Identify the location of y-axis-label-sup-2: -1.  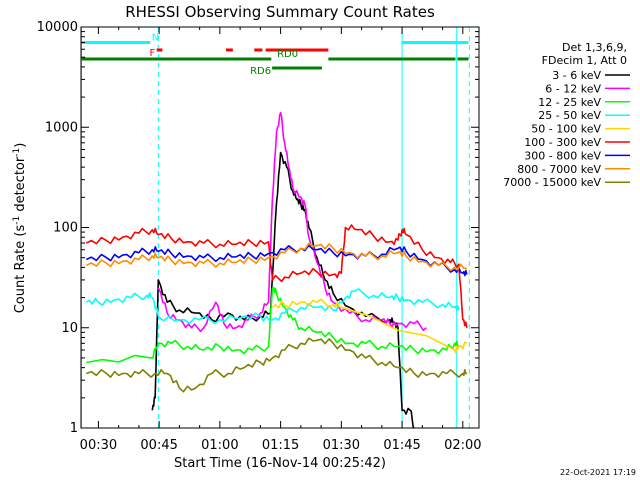
(17, 152).